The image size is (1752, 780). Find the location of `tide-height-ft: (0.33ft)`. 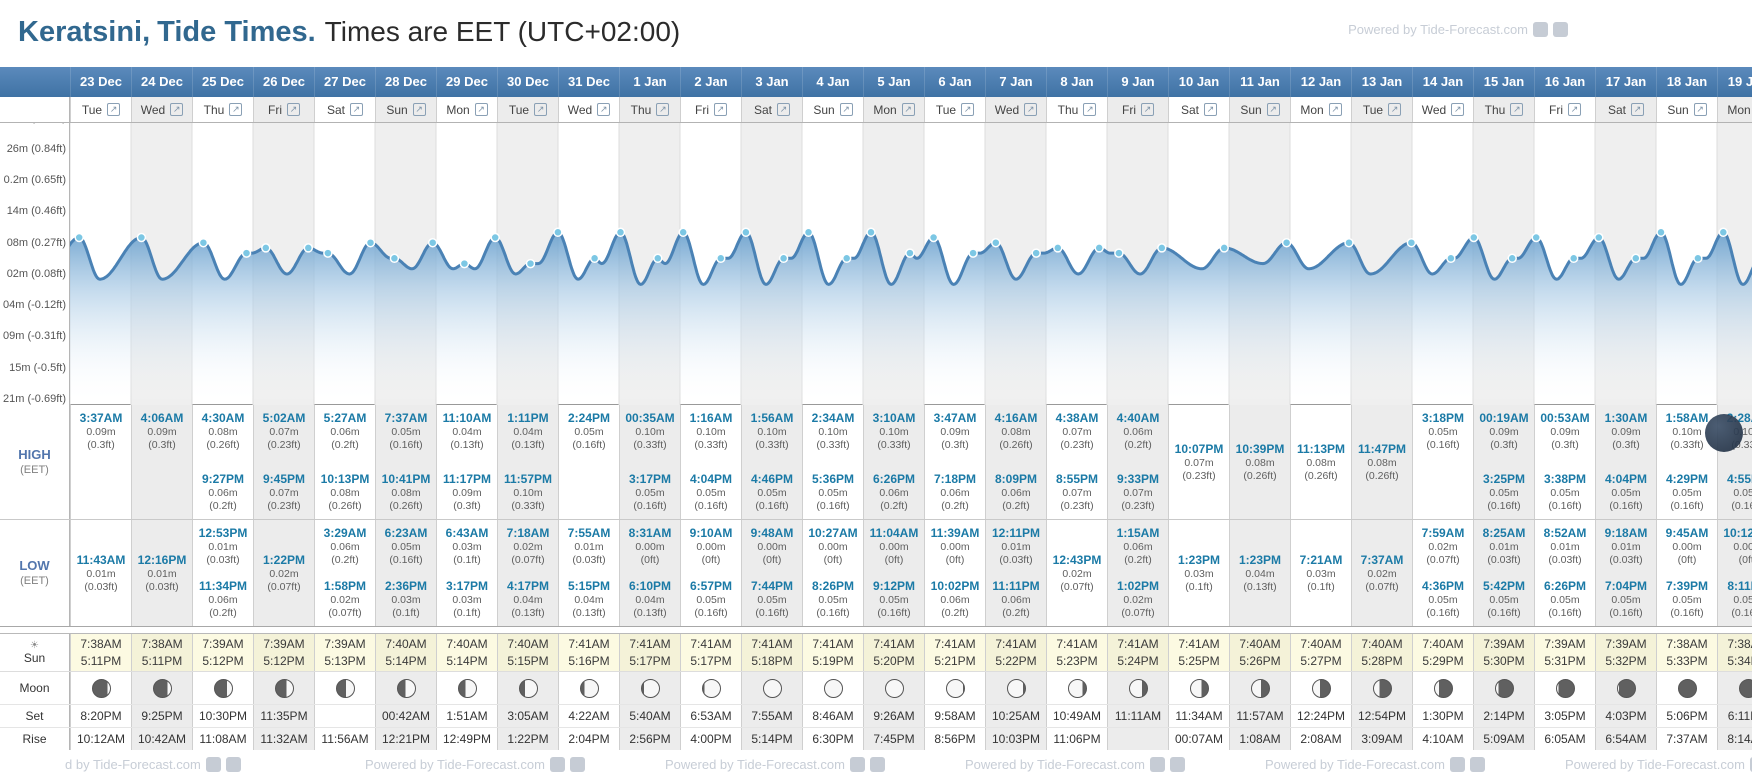

tide-height-ft: (0.33ft) is located at coordinates (833, 445).